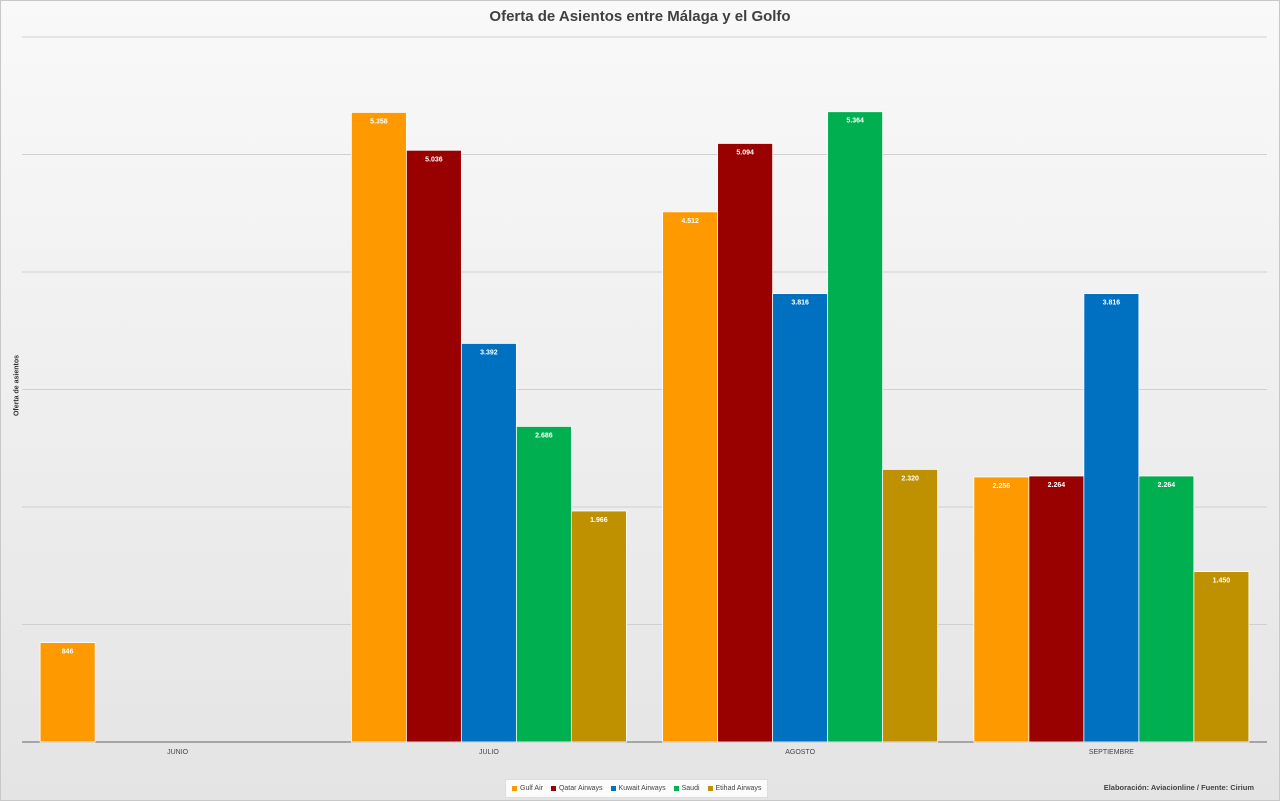  What do you see at coordinates (1222, 581) in the screenshot?
I see `data-label: 1.450` at bounding box center [1222, 581].